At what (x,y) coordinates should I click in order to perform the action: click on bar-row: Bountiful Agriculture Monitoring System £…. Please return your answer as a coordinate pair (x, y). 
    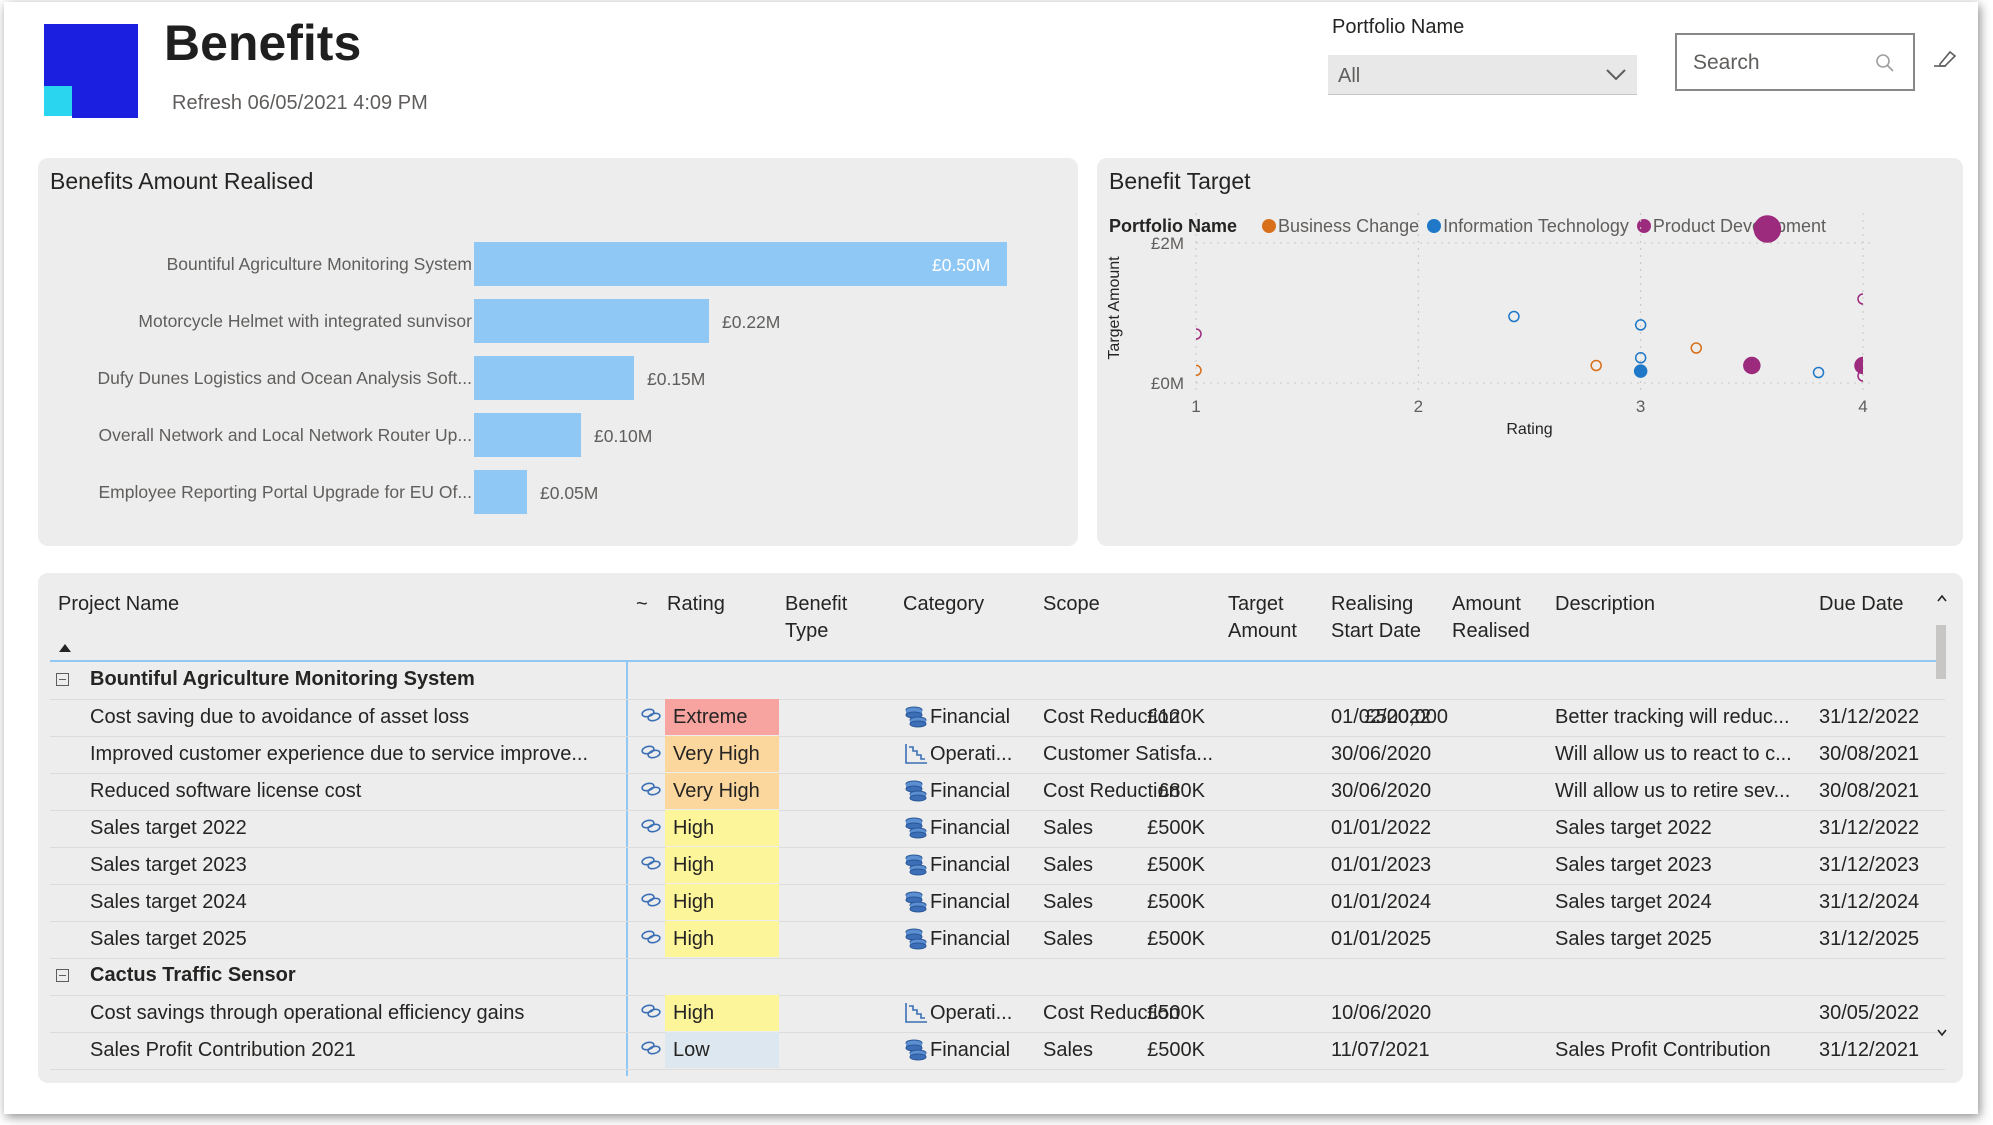
    Looking at the image, I should click on (558, 264).